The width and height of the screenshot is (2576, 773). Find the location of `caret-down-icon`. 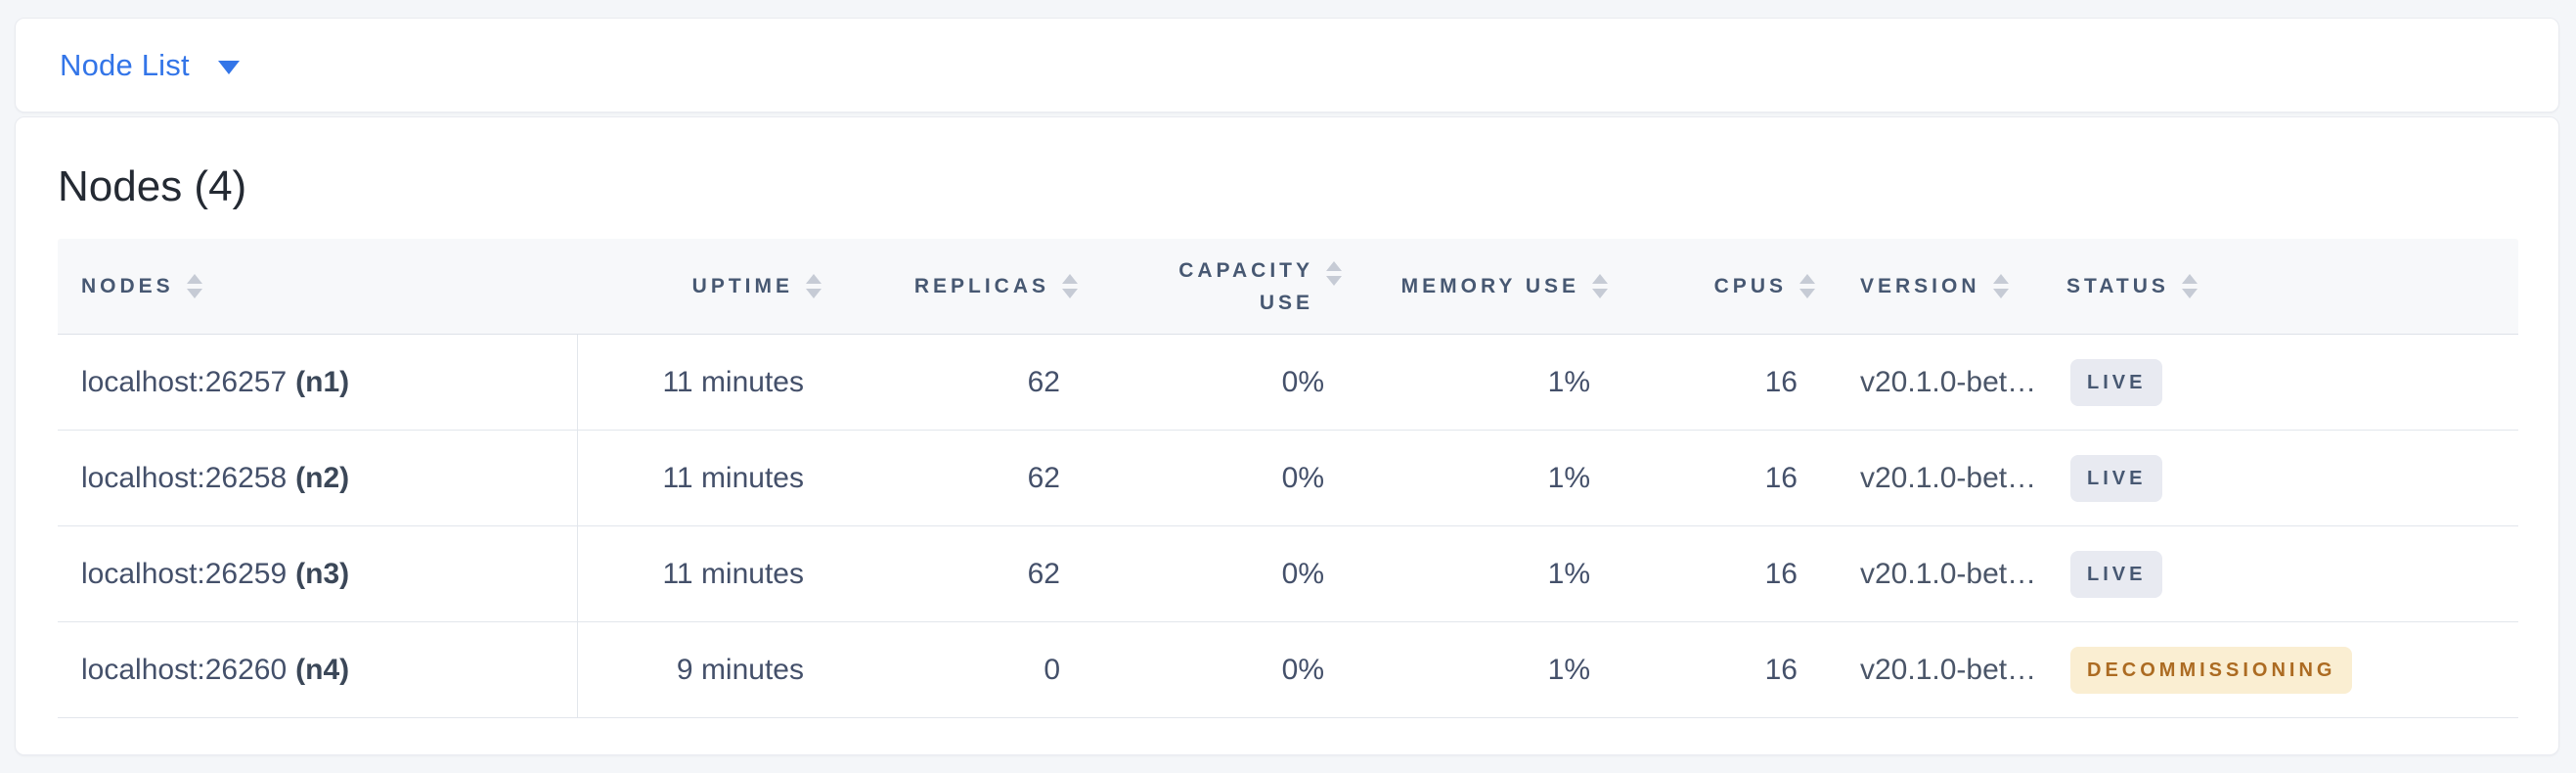

caret-down-icon is located at coordinates (228, 67).